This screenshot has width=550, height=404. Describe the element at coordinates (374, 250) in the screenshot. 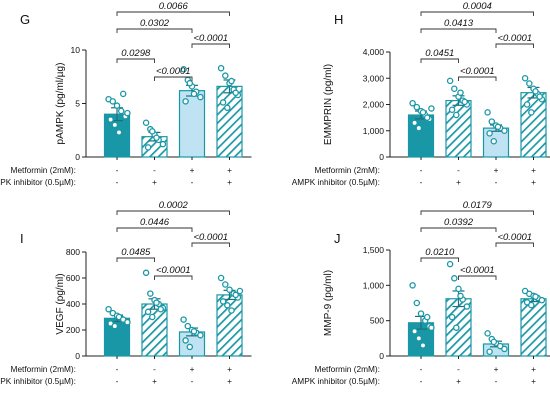

I see `y-tick-label: 1,500` at that location.